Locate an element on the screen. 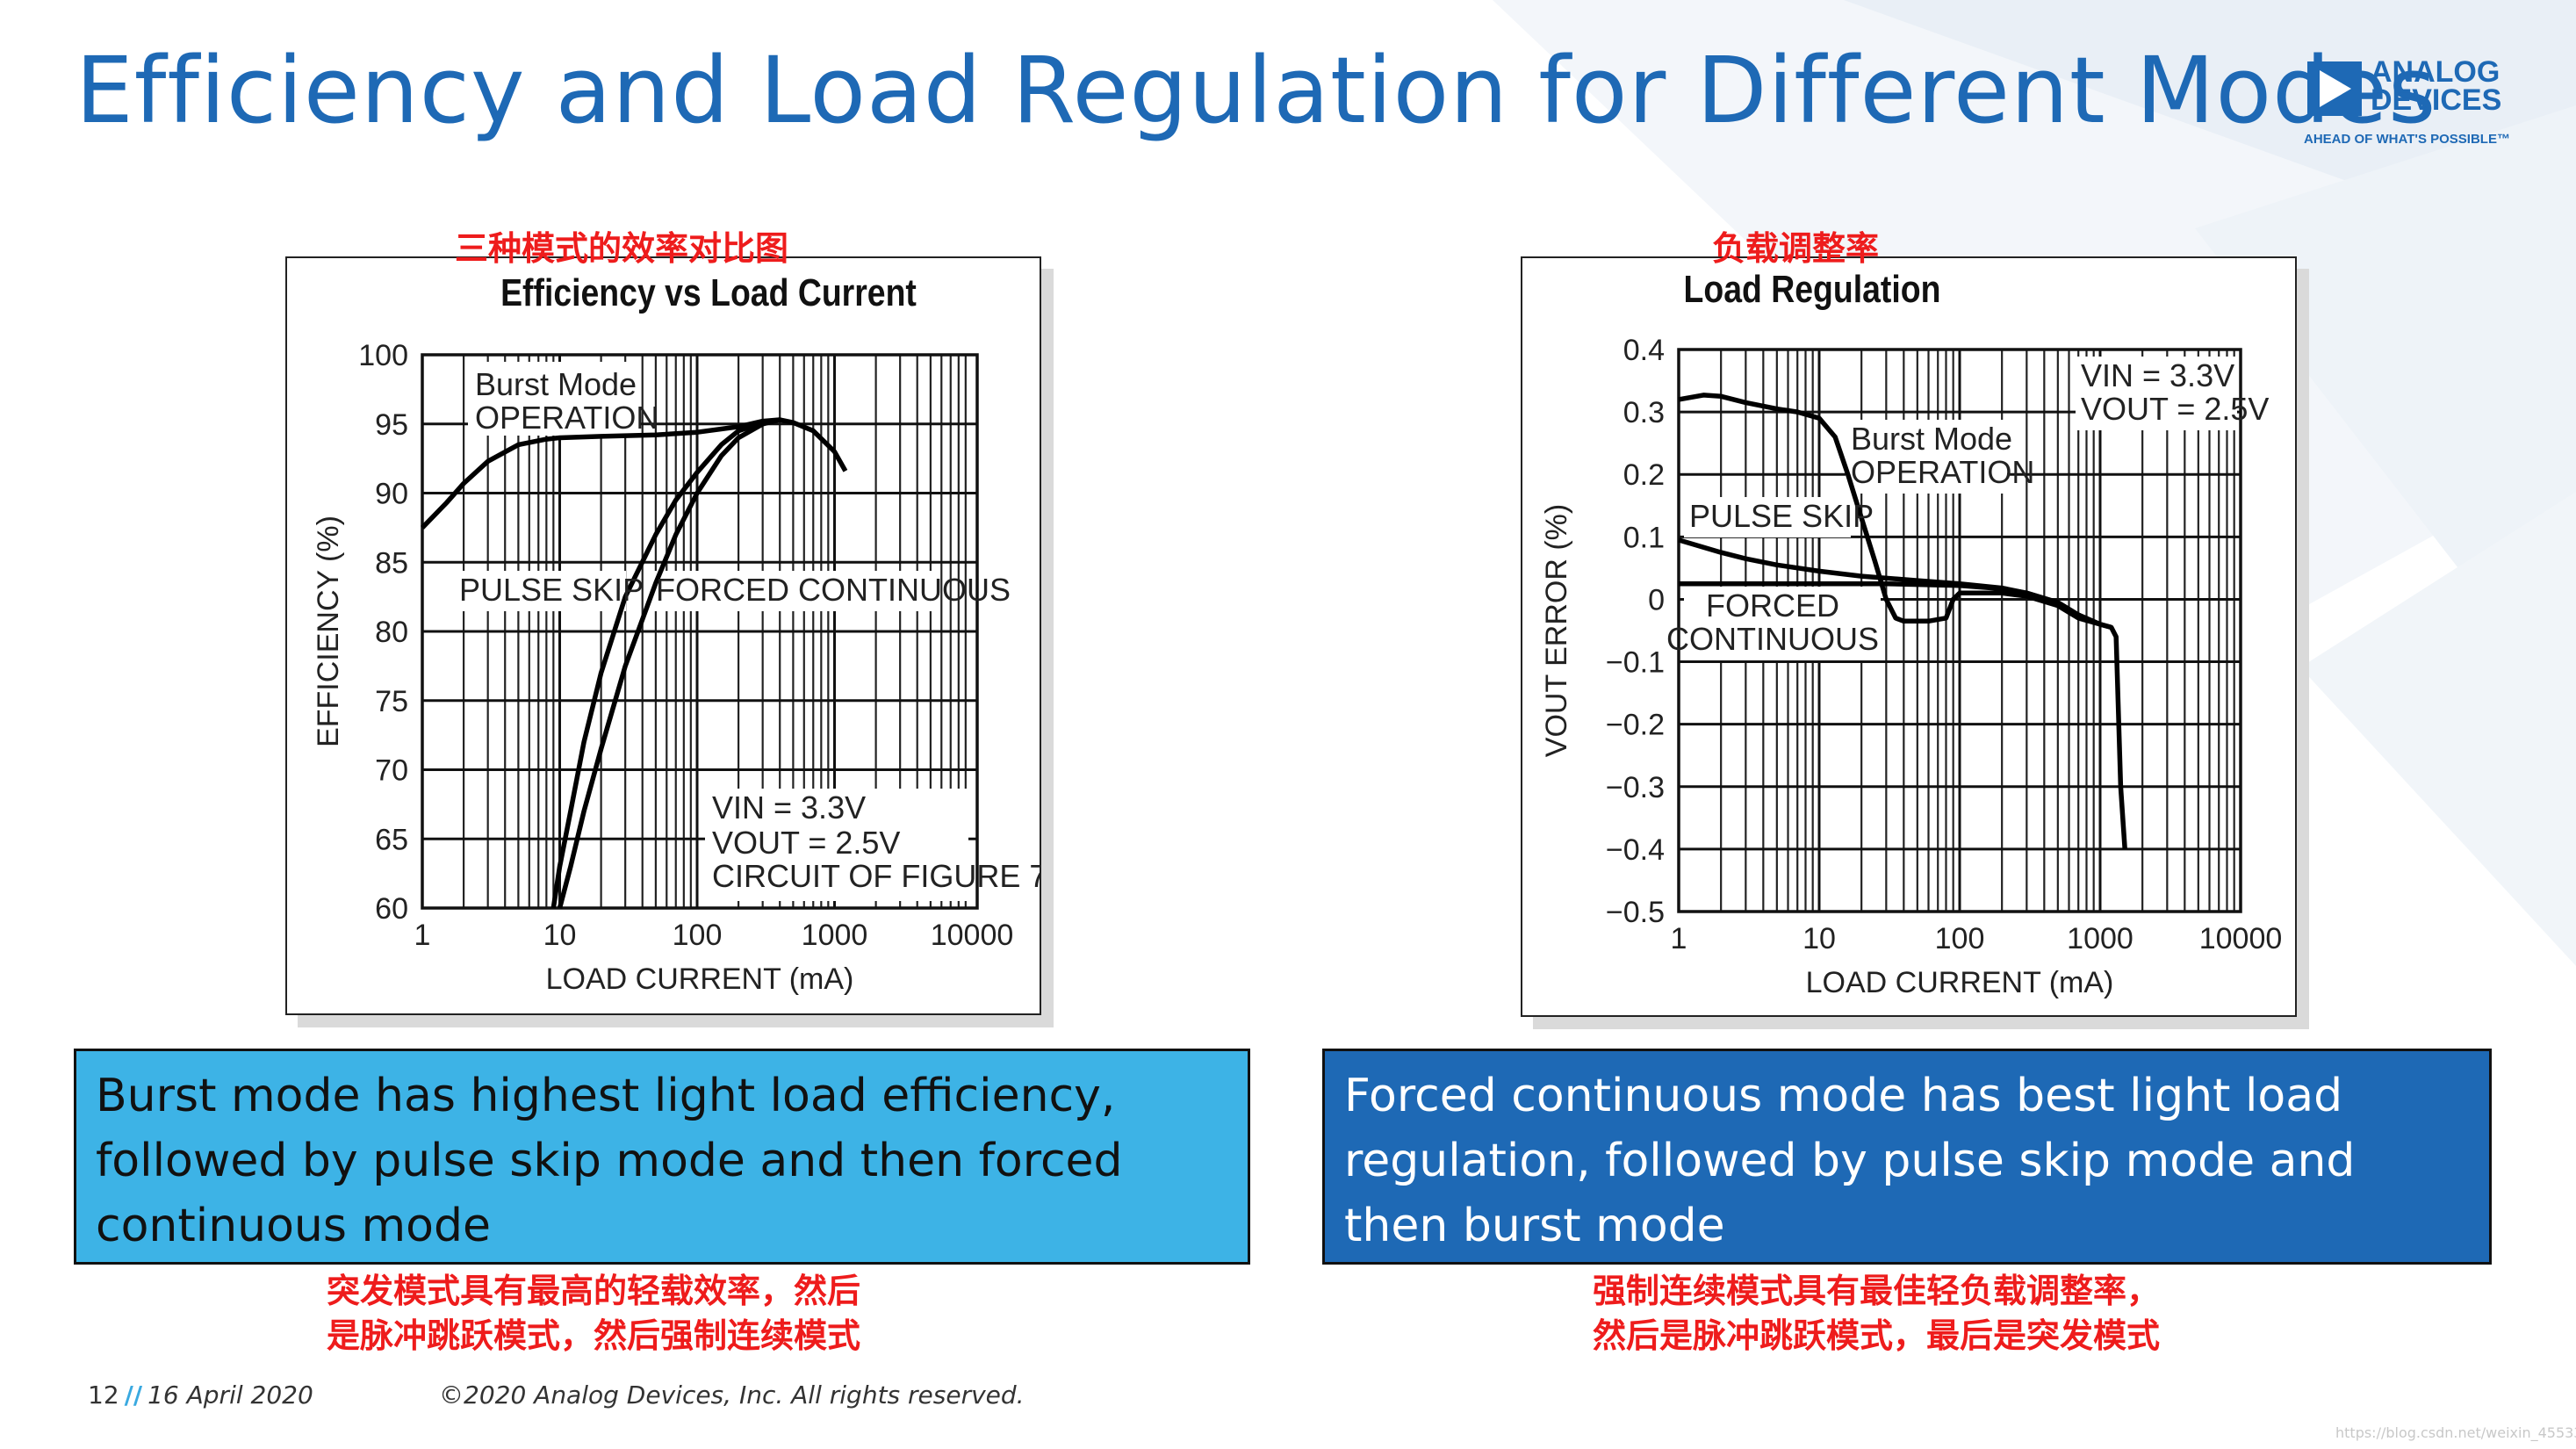  y-tick-label: 90 is located at coordinates (391, 495).